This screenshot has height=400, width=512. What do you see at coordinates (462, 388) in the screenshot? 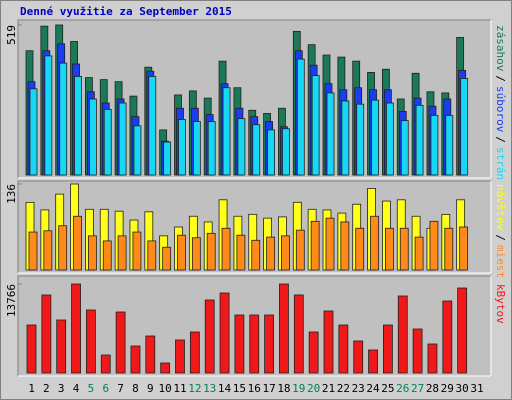
I see `x-tick-label: 30` at bounding box center [462, 388].